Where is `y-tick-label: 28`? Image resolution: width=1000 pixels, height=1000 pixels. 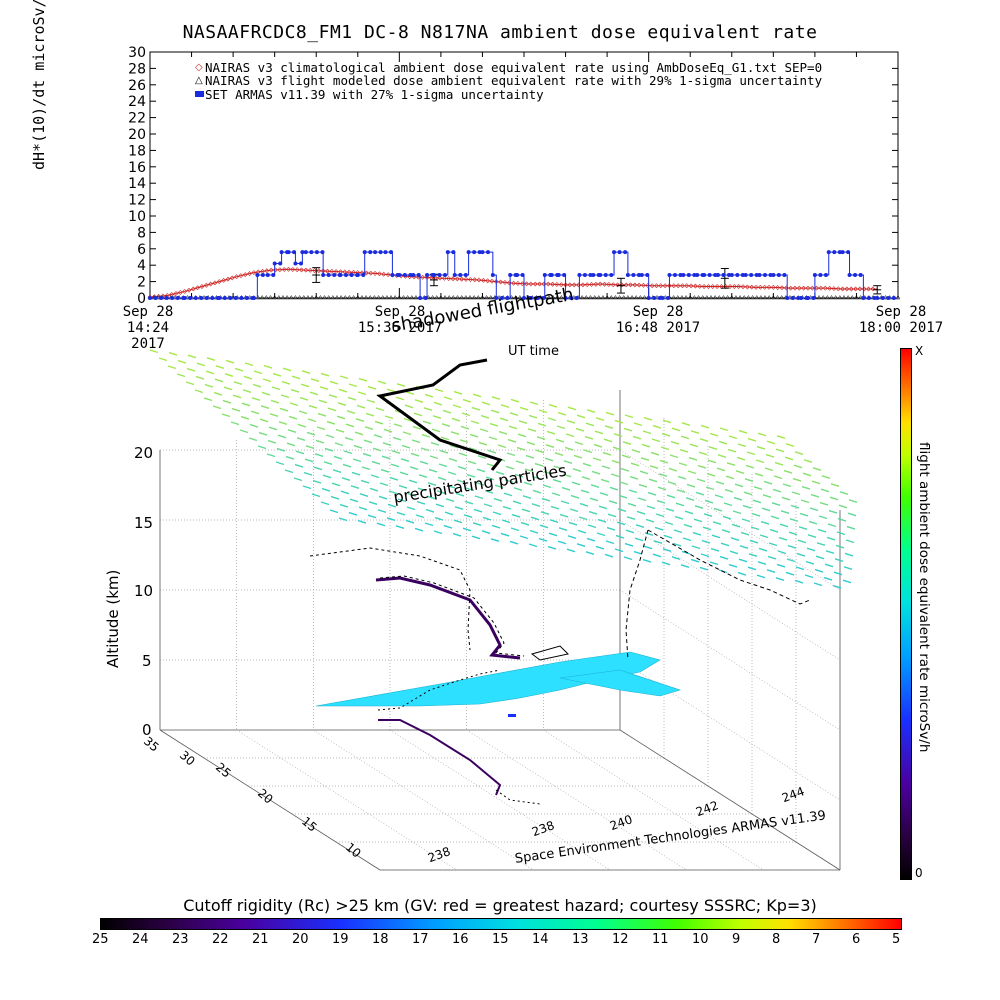
y-tick-label: 28 is located at coordinates (137, 69).